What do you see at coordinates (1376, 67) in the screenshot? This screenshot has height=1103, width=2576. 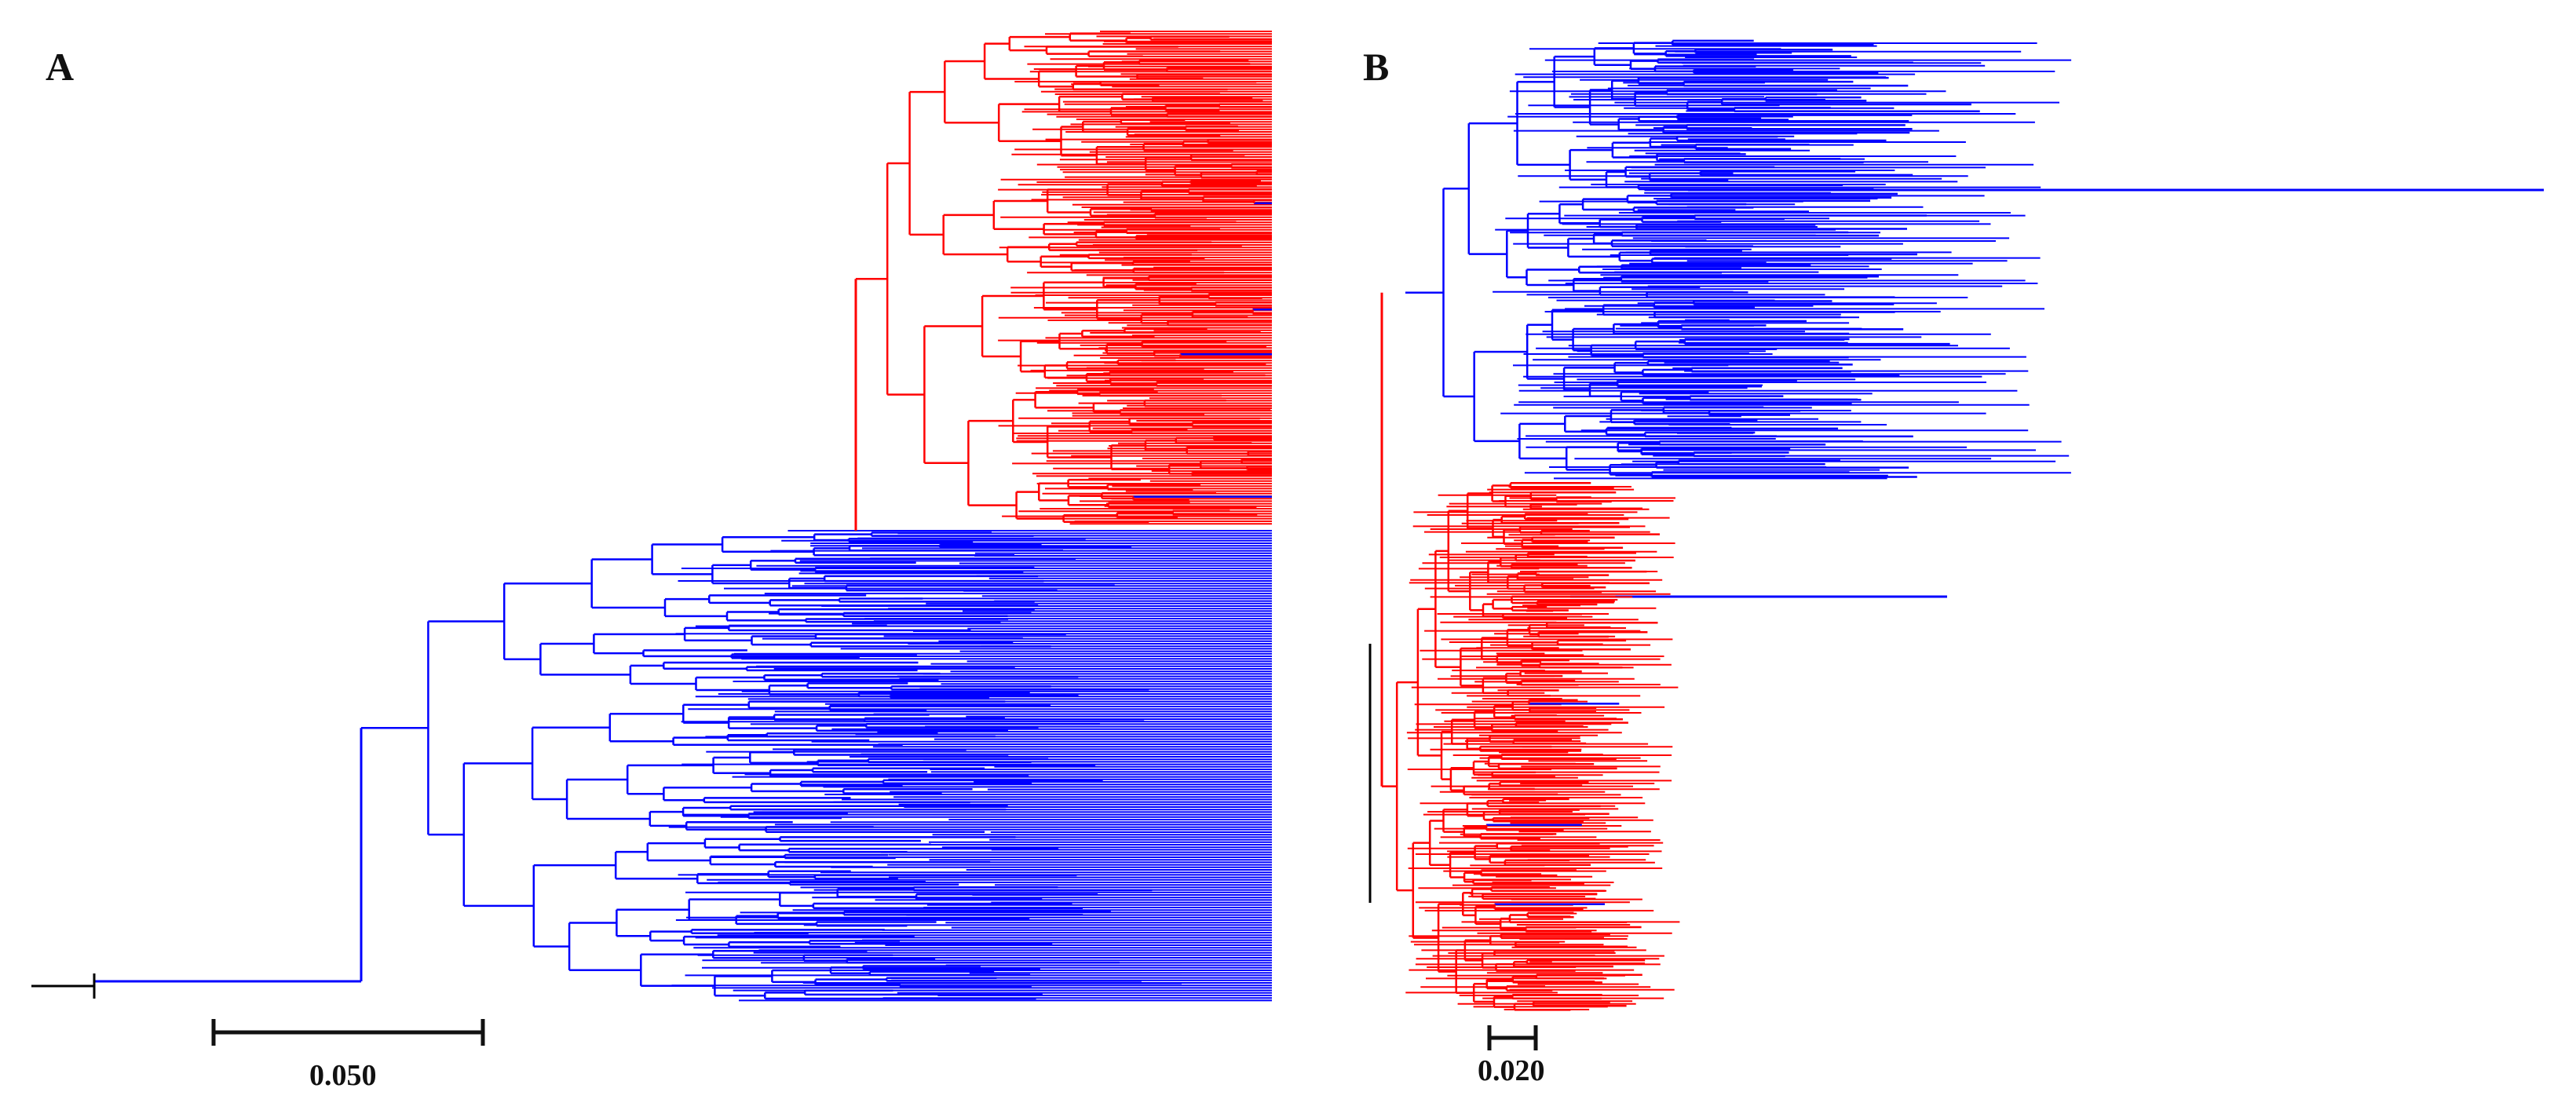 I see `panel-b-label: B` at bounding box center [1376, 67].